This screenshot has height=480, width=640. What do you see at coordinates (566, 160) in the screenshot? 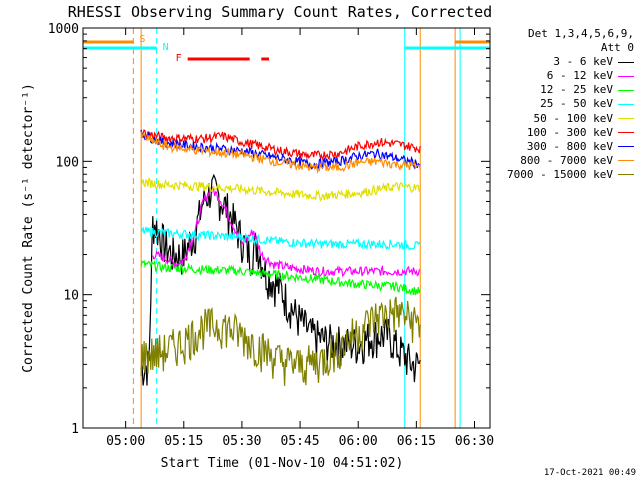
I see `legend-label-7: 800 - 7000 keV` at bounding box center [566, 160].